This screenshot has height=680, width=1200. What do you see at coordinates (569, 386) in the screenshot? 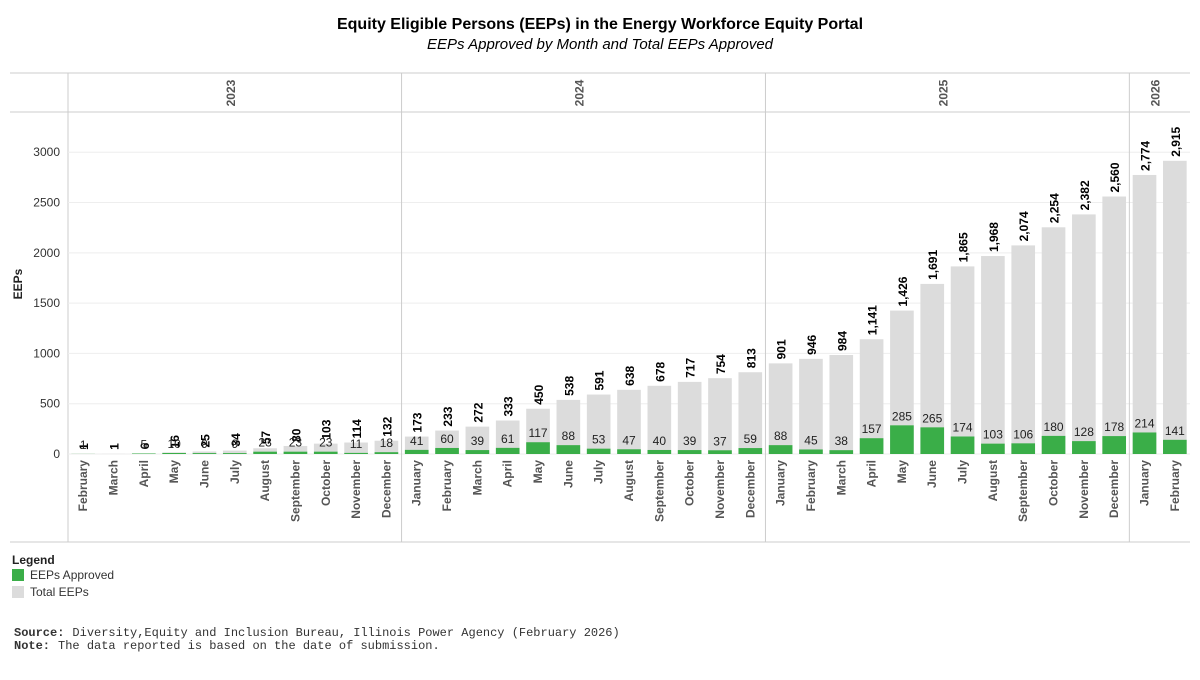
I see `total-label: 538` at bounding box center [569, 386].